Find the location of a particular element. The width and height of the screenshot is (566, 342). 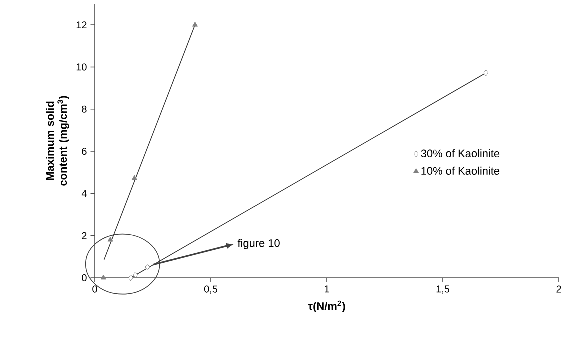

y-tick-label: 2 is located at coordinates (84, 236).